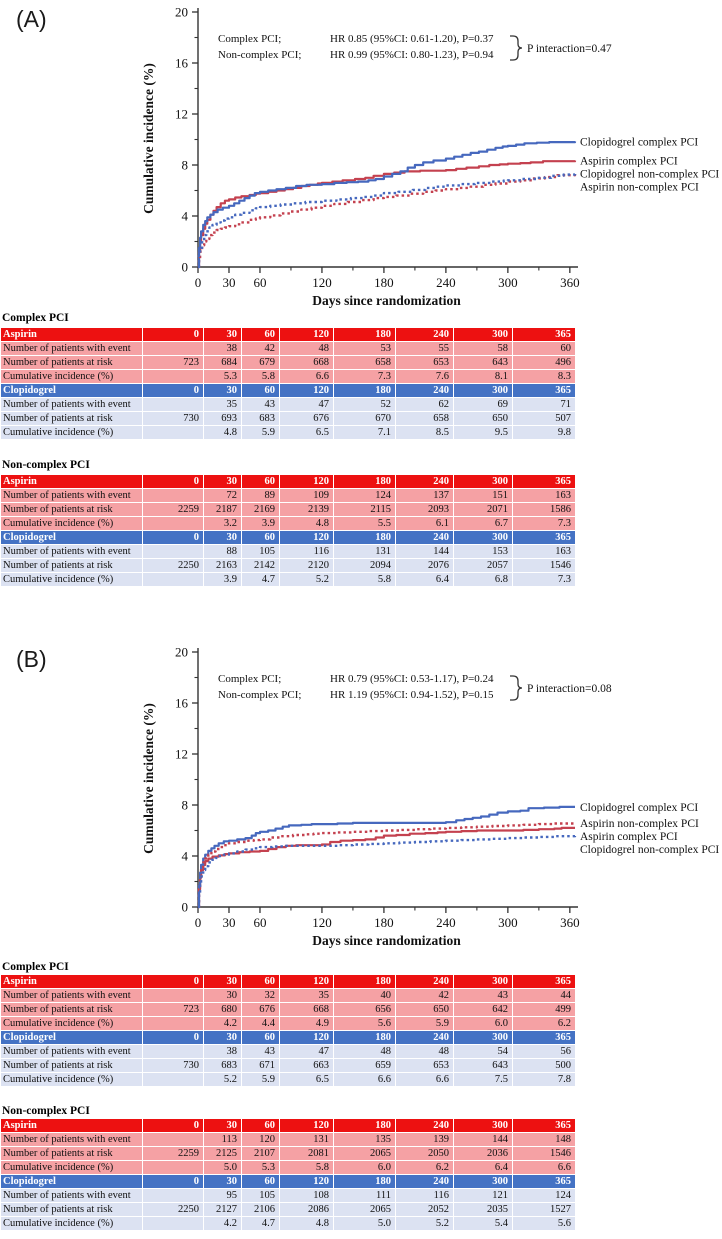 The image size is (722, 1239). What do you see at coordinates (35, 318) in the screenshot?
I see `risk-table-section-title: Complex PCI` at bounding box center [35, 318].